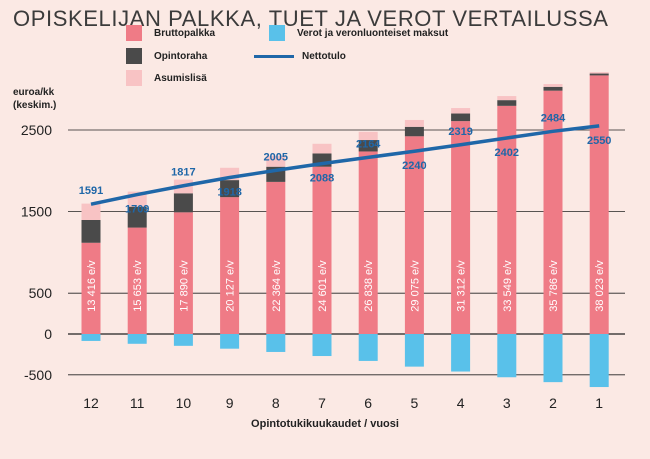 The width and height of the screenshot is (650, 459). Describe the element at coordinates (91, 403) in the screenshot. I see `x-tick-label: 12` at that location.